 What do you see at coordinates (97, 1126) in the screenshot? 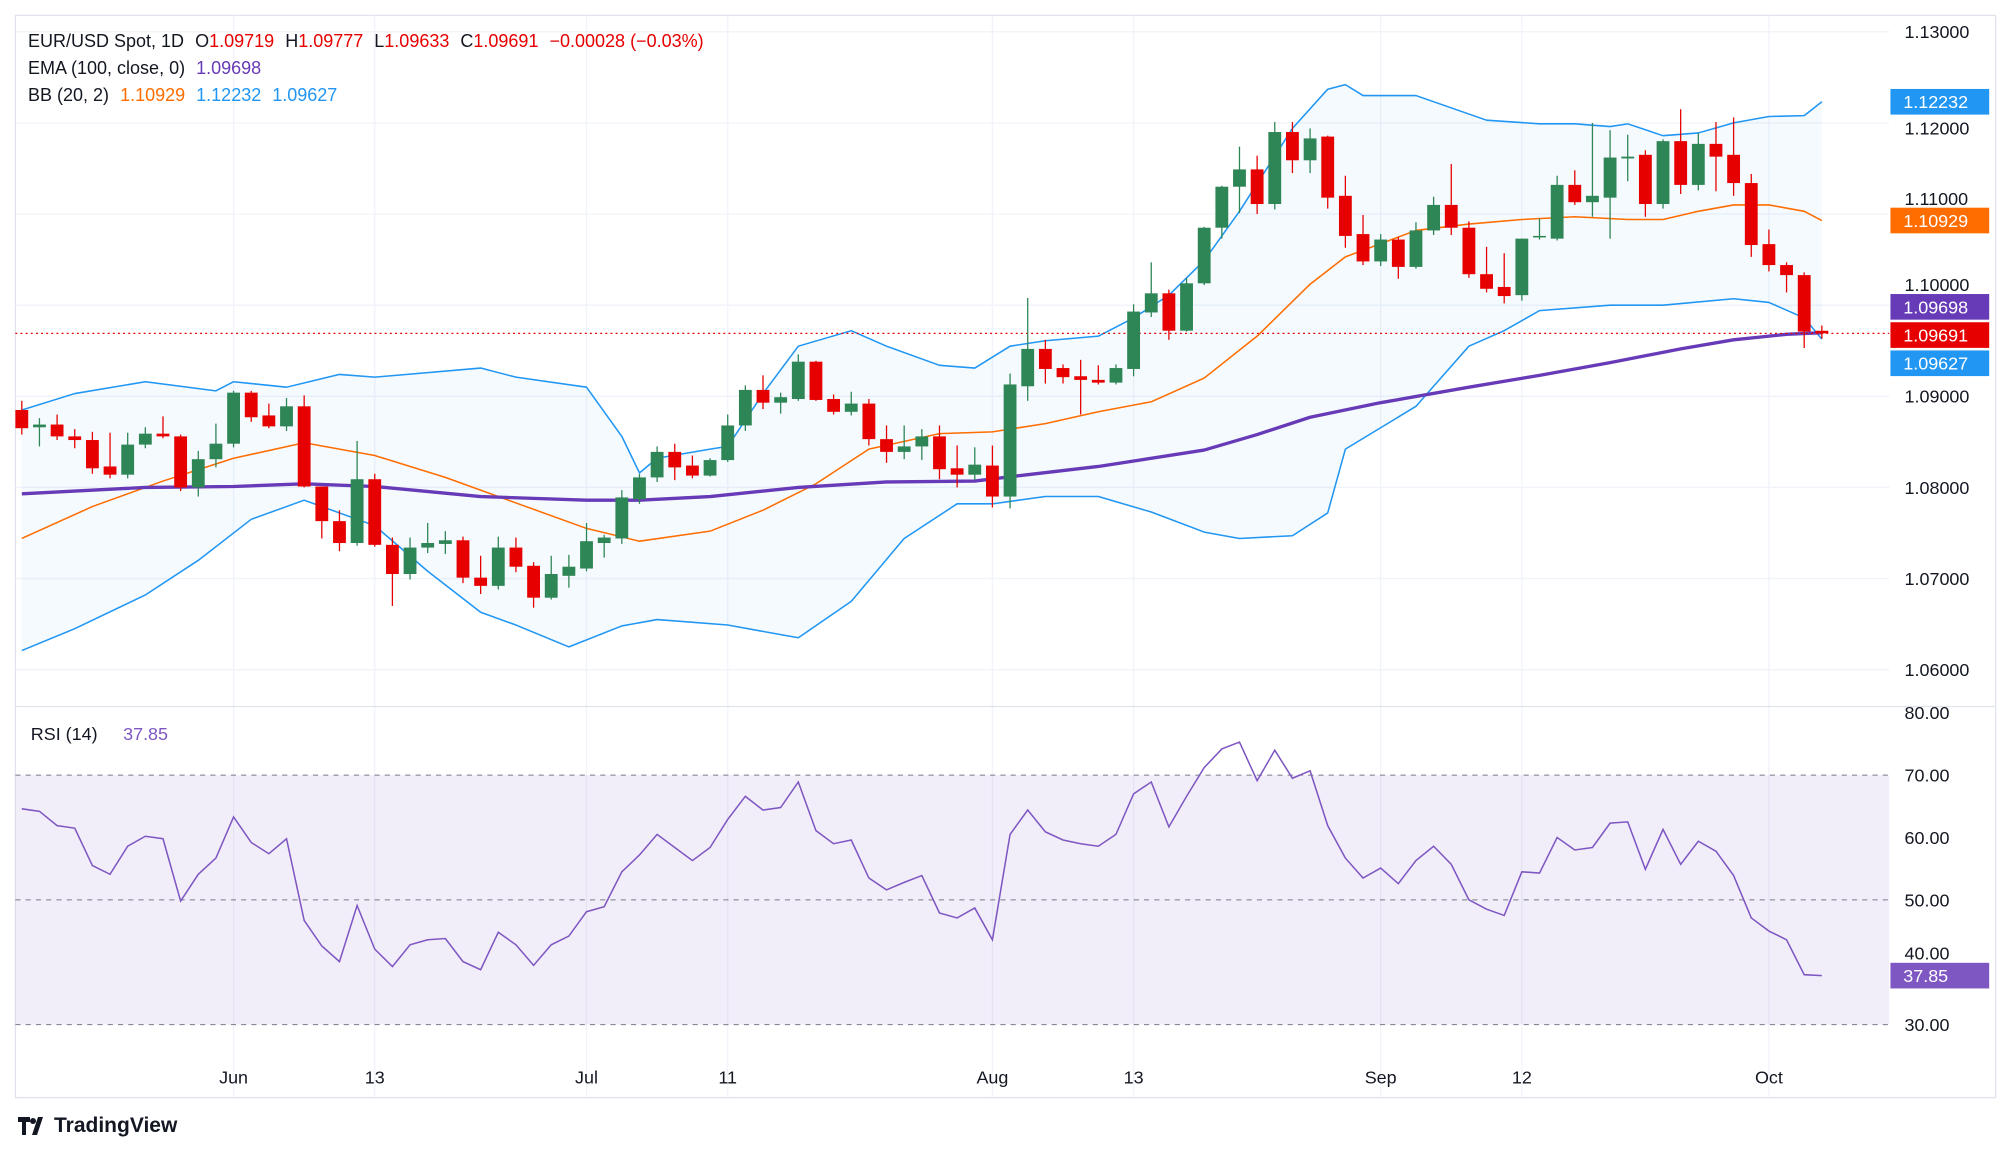
I see `tradingview-logo: TradingView` at bounding box center [97, 1126].